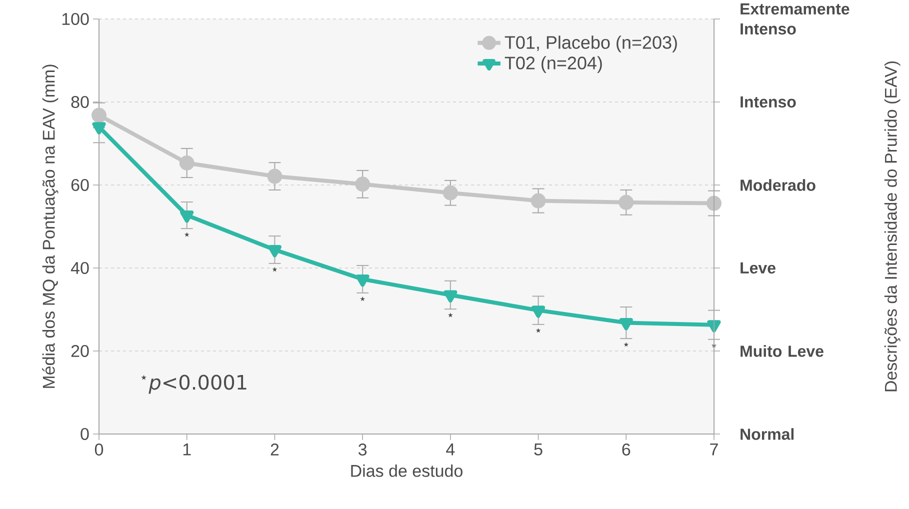  What do you see at coordinates (626, 450) in the screenshot?
I see `x-tick-label: 6` at bounding box center [626, 450].